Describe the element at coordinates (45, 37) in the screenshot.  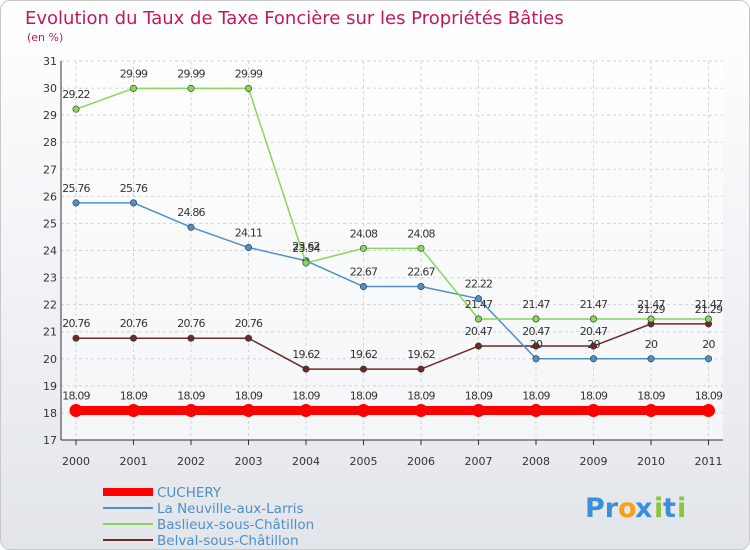
I see `chart-subtitle: (en %)` at that location.